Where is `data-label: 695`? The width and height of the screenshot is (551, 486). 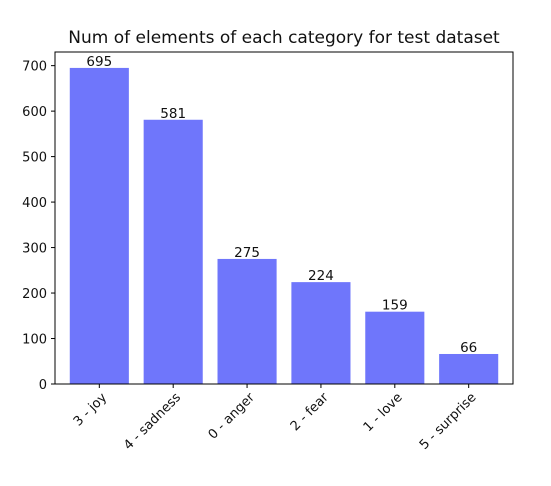 data-label: 695 is located at coordinates (99, 62).